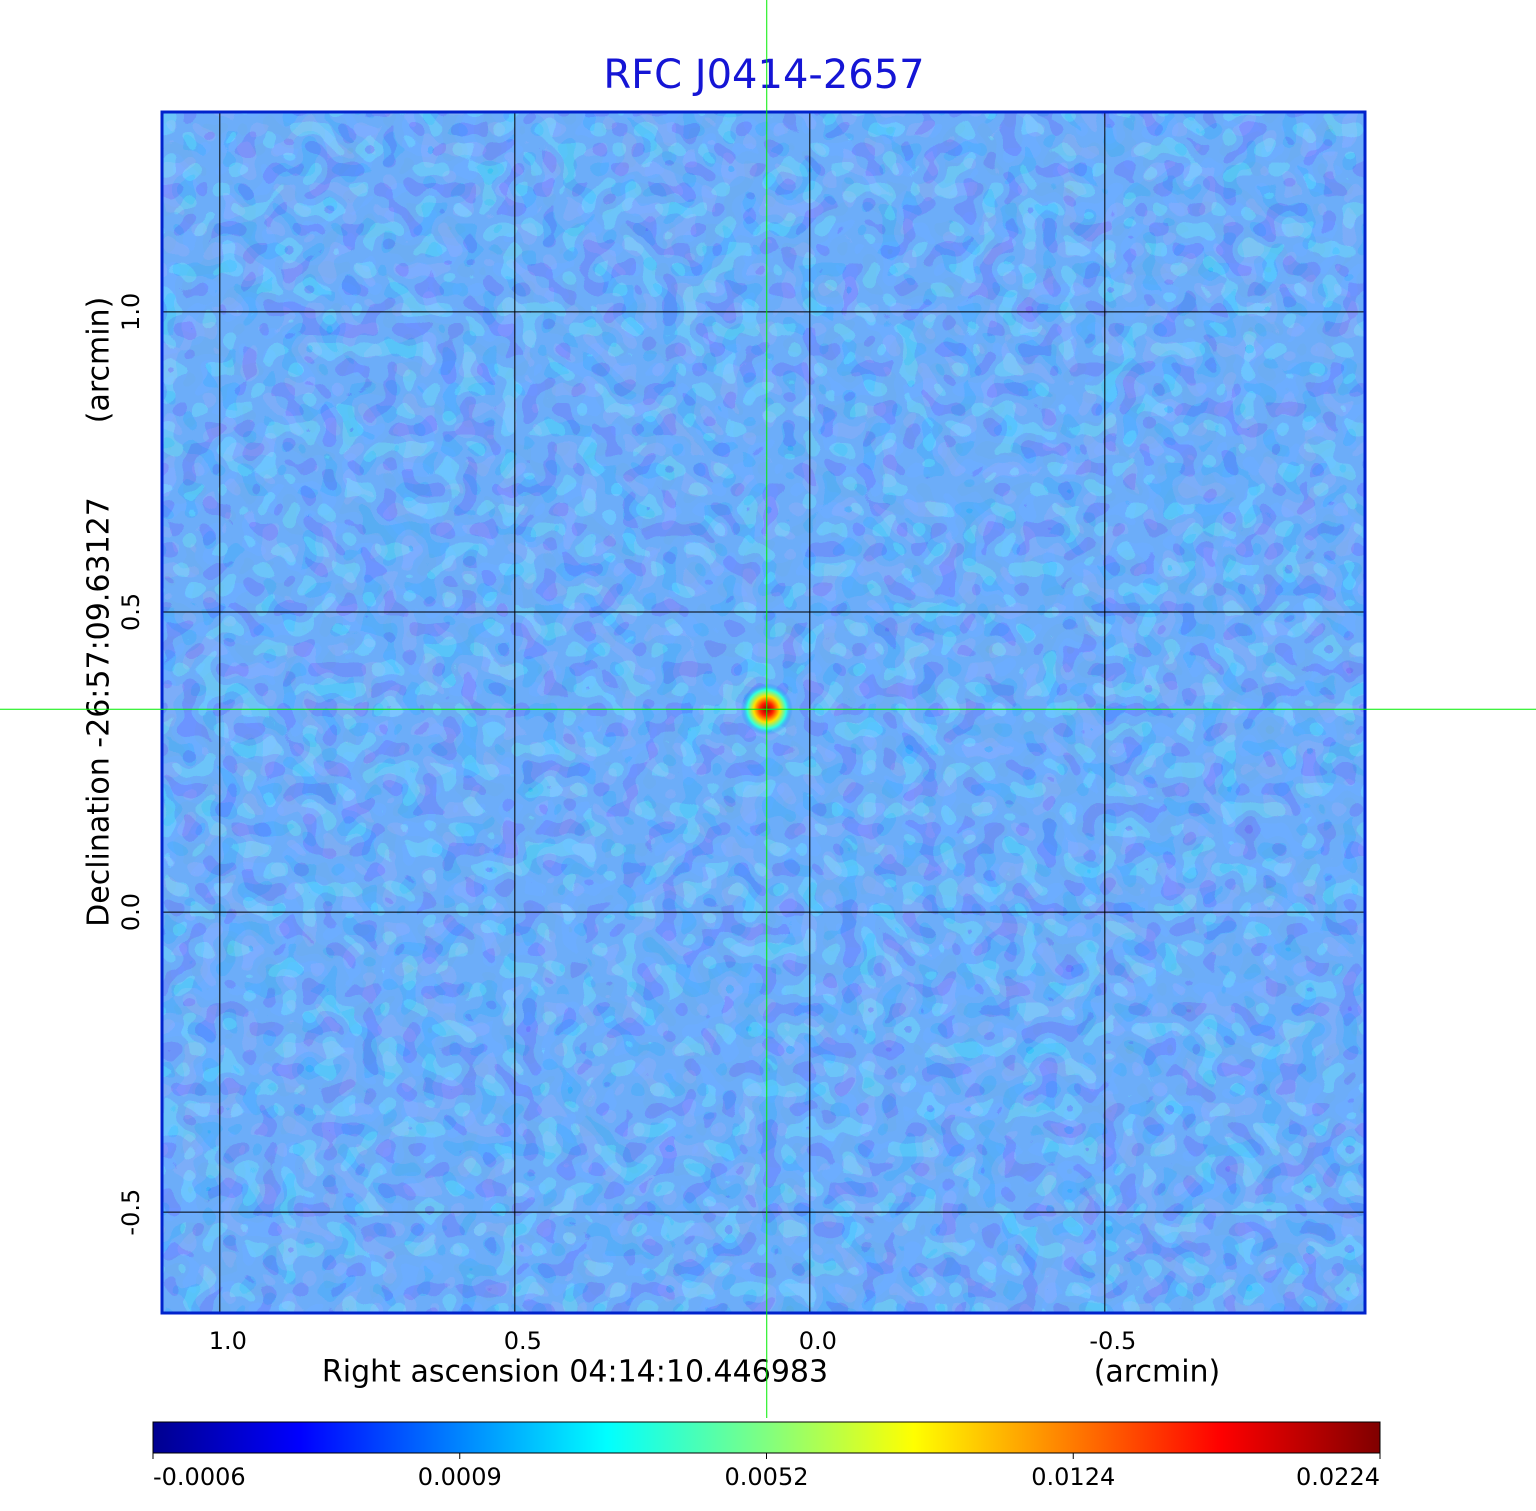 The image size is (1536, 1511). What do you see at coordinates (99, 360) in the screenshot?
I see `y-axis-unit: (arcmin)` at bounding box center [99, 360].